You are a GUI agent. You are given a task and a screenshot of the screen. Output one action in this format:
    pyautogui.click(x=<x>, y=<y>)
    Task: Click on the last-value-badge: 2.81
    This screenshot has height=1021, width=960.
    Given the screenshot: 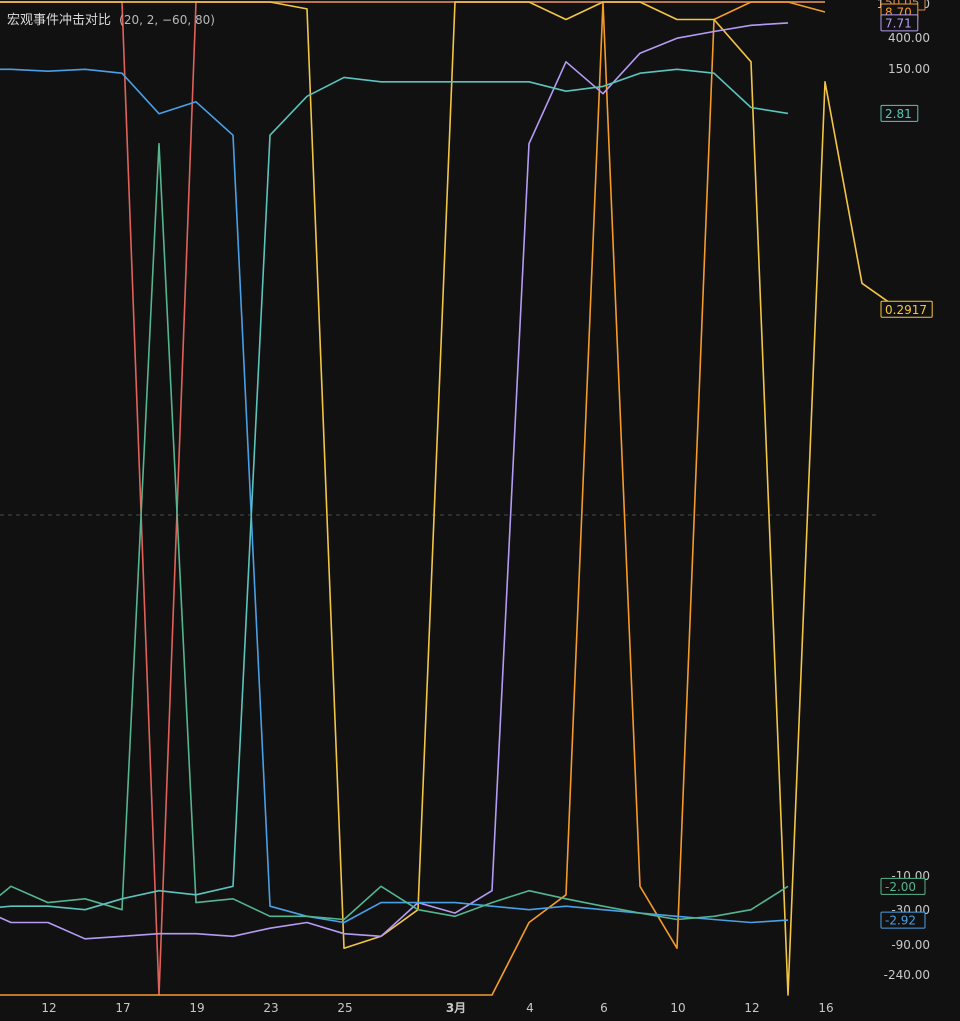 What is the action you would take?
    pyautogui.click(x=899, y=113)
    